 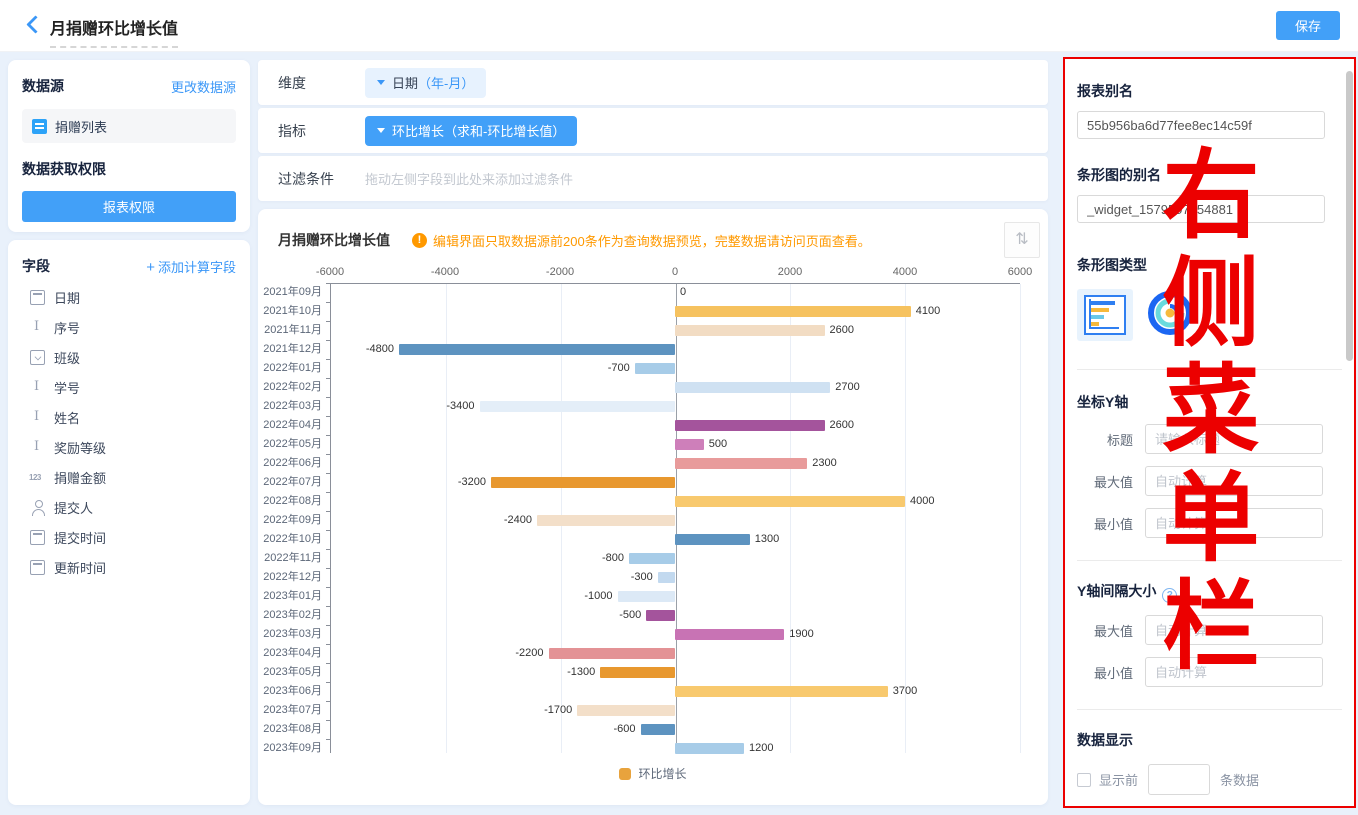 I want to click on value-label: -300, so click(x=641, y=577).